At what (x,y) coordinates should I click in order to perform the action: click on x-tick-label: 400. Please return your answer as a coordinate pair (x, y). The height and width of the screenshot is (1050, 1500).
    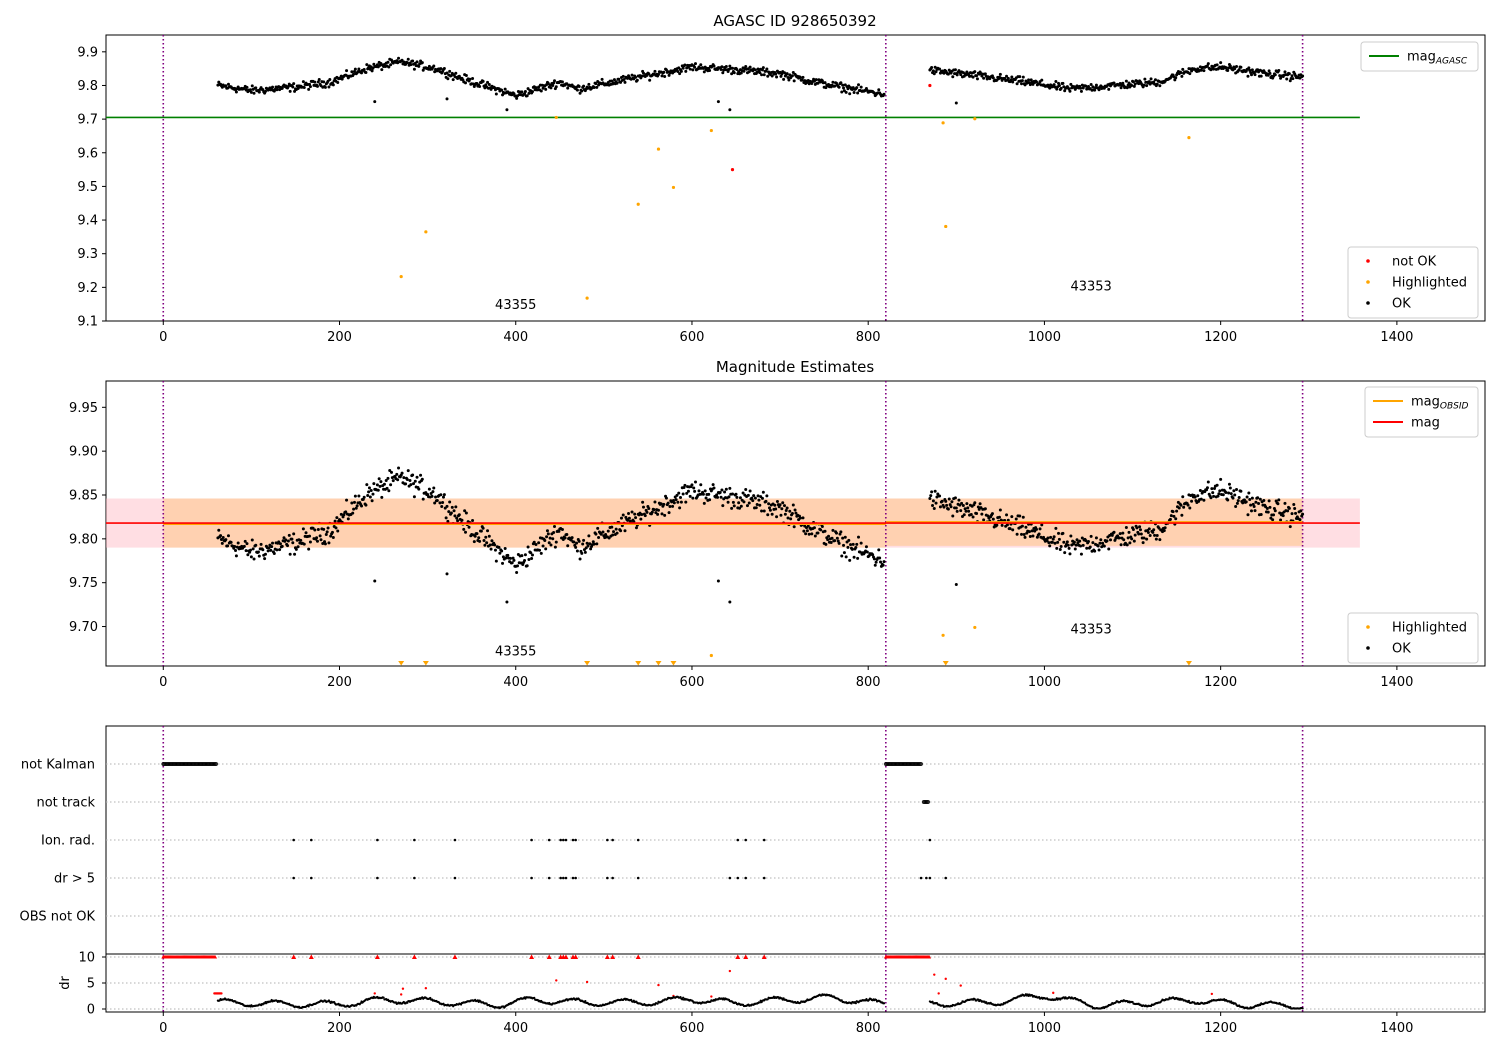
    Looking at the image, I should click on (515, 337).